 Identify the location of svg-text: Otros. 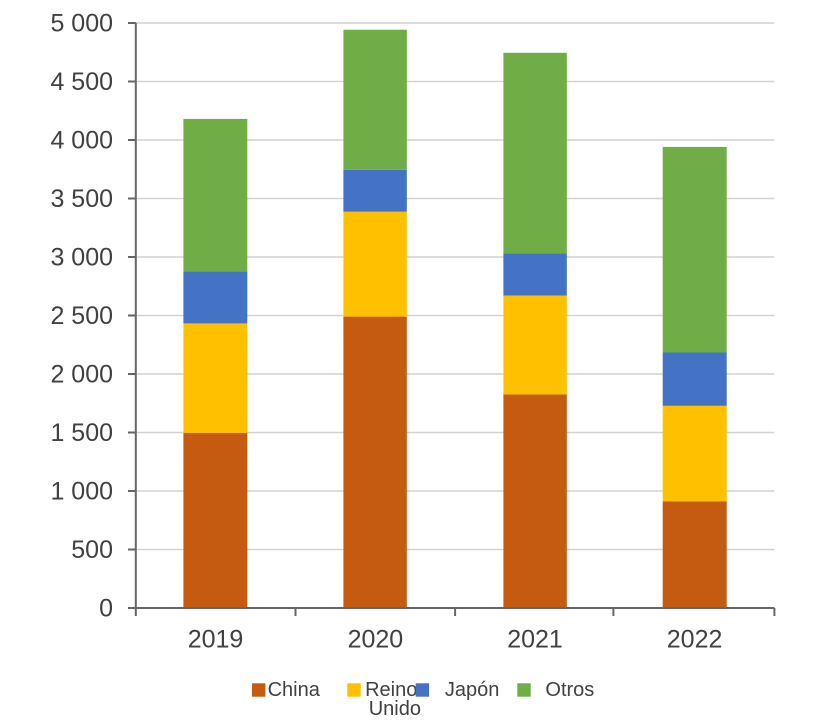
(569, 690).